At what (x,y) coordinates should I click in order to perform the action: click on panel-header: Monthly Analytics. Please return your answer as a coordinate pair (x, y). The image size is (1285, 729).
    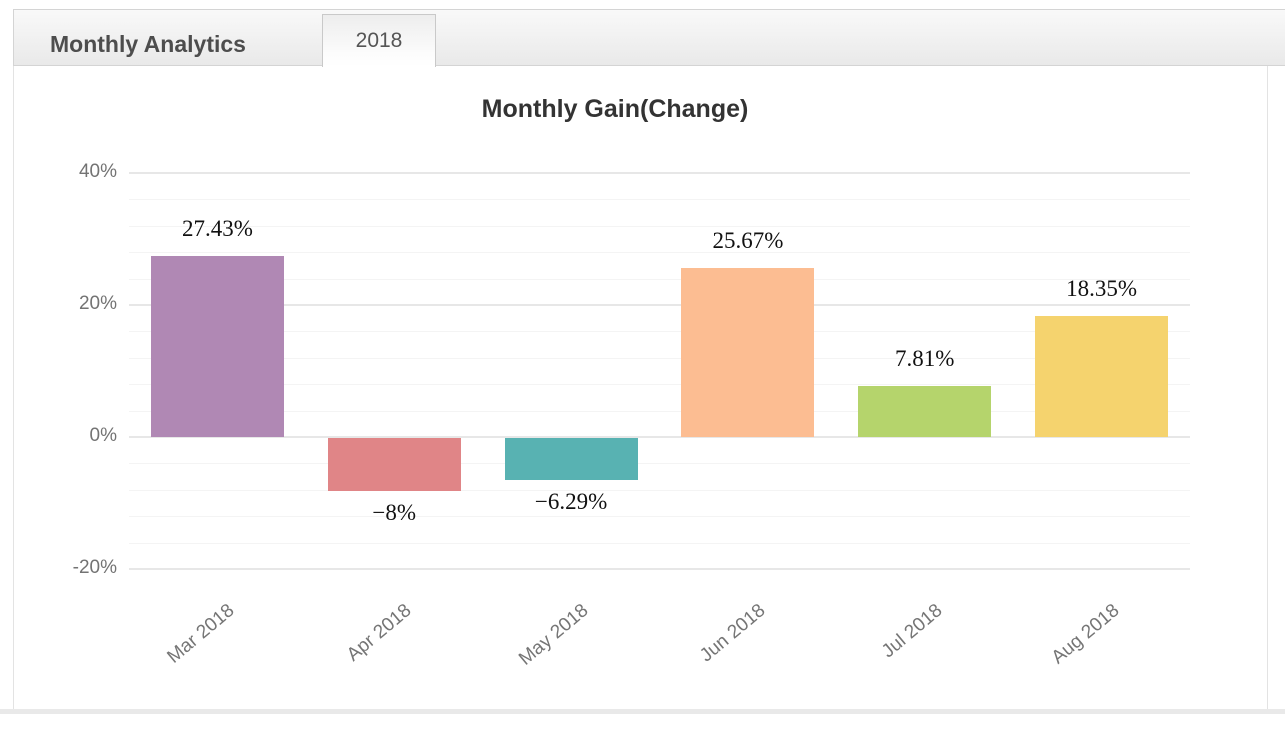
    Looking at the image, I should click on (649, 37).